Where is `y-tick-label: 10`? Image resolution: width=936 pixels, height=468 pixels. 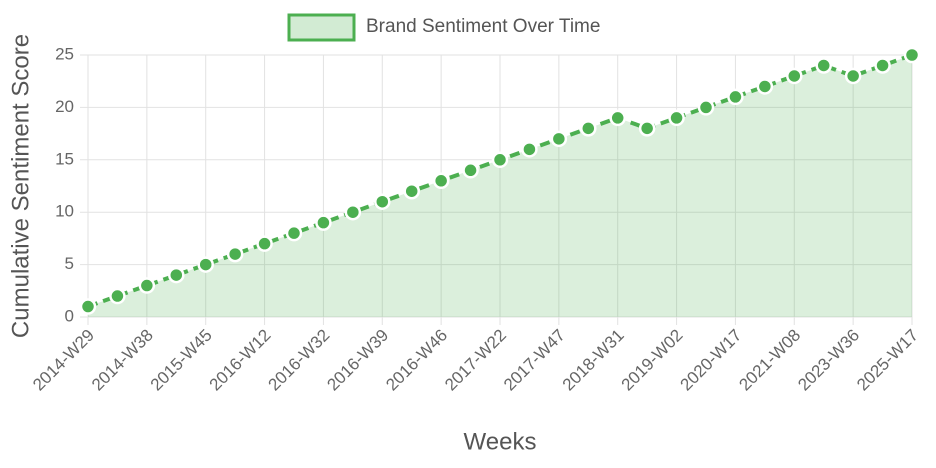
y-tick-label: 10 is located at coordinates (64, 211).